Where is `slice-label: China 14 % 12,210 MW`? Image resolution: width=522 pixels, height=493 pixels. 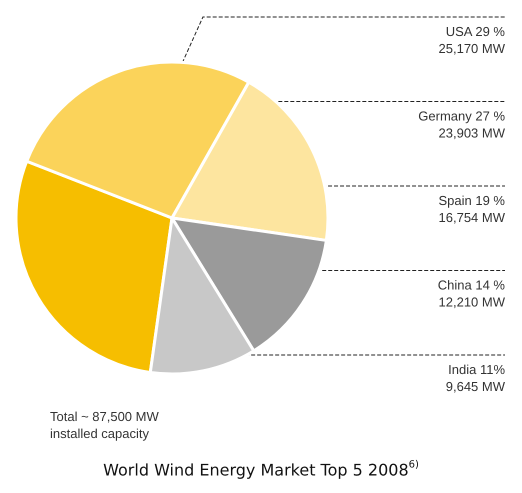 slice-label: China 14 % 12,210 MW is located at coordinates (472, 294).